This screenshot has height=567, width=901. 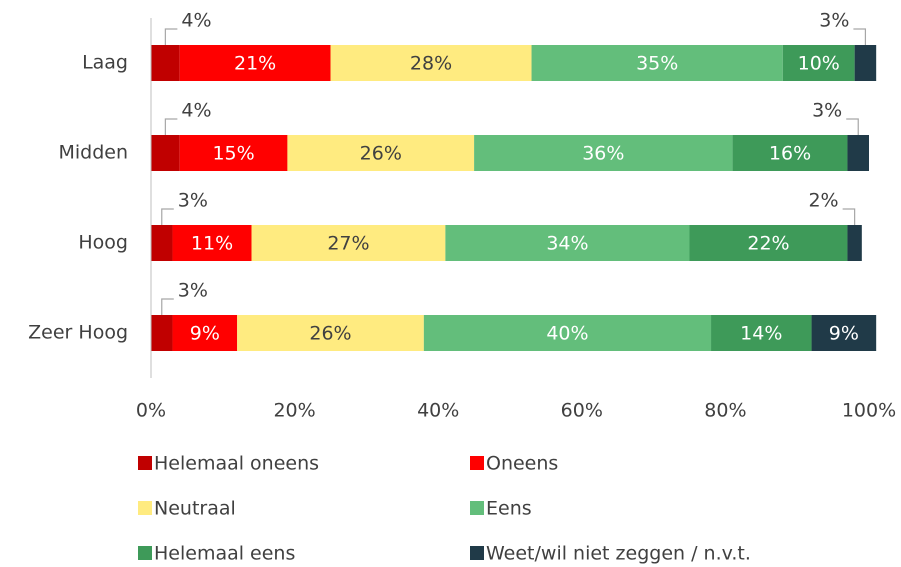 What do you see at coordinates (224, 554) in the screenshot?
I see `legend-label: Helemaal eens` at bounding box center [224, 554].